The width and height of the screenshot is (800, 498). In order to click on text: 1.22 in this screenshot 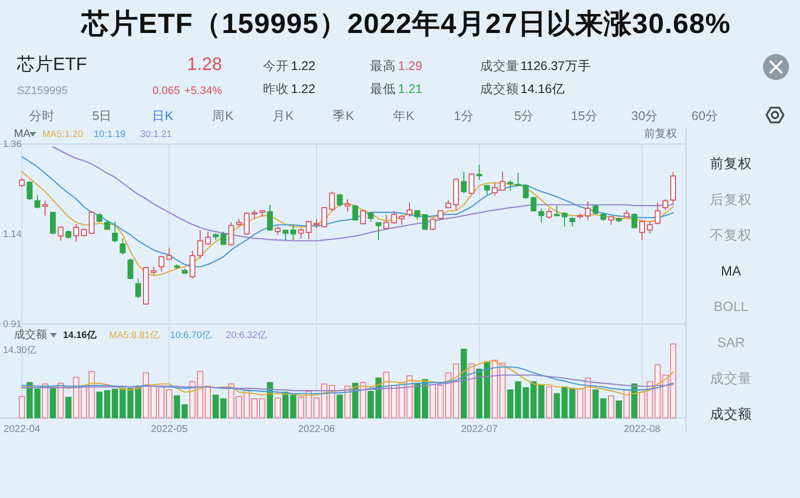, I will do `click(303, 89)`.